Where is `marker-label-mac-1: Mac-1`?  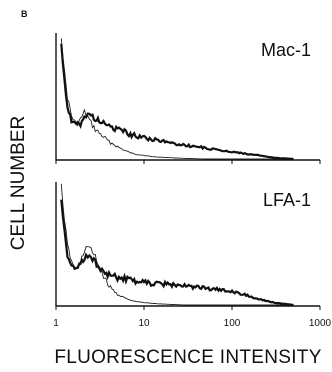
marker-label-mac-1: Mac-1 is located at coordinates (286, 50).